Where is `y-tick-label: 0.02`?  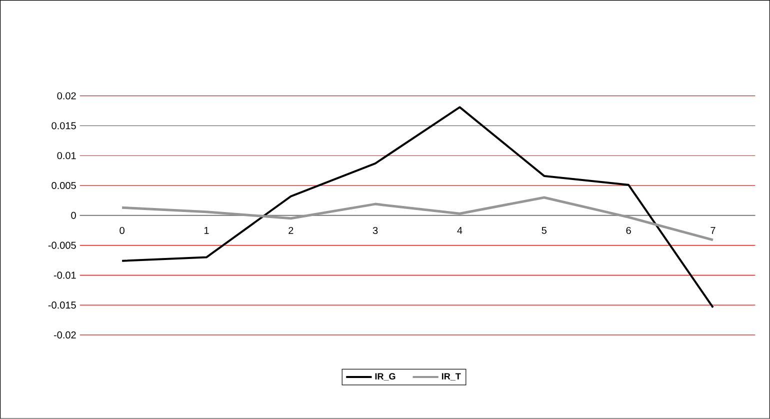
y-tick-label: 0.02 is located at coordinates (66, 96).